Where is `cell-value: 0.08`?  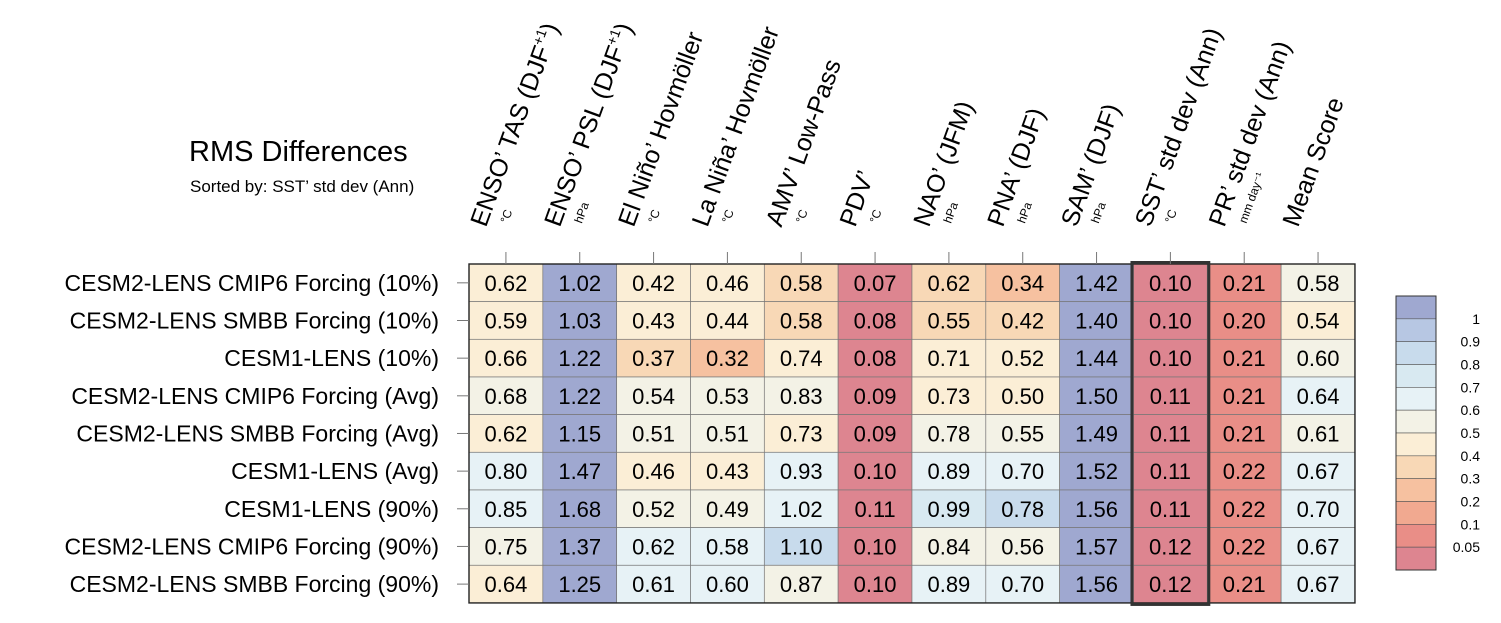 cell-value: 0.08 is located at coordinates (875, 358).